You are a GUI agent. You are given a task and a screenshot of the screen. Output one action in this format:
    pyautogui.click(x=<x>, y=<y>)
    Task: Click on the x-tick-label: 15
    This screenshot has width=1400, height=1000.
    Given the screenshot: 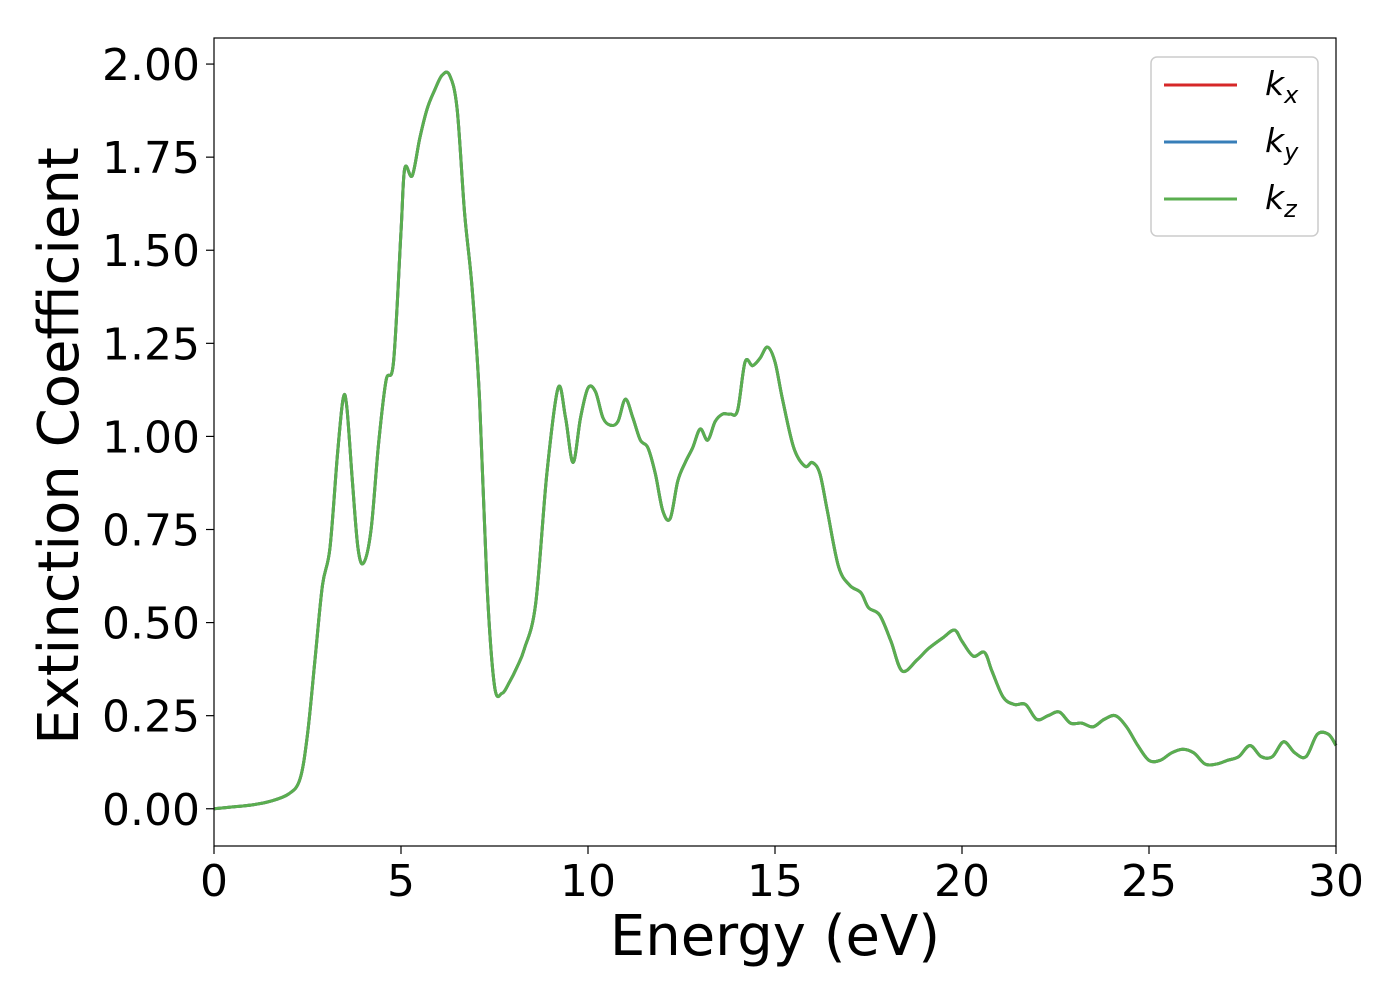 What is the action you would take?
    pyautogui.click(x=775, y=881)
    